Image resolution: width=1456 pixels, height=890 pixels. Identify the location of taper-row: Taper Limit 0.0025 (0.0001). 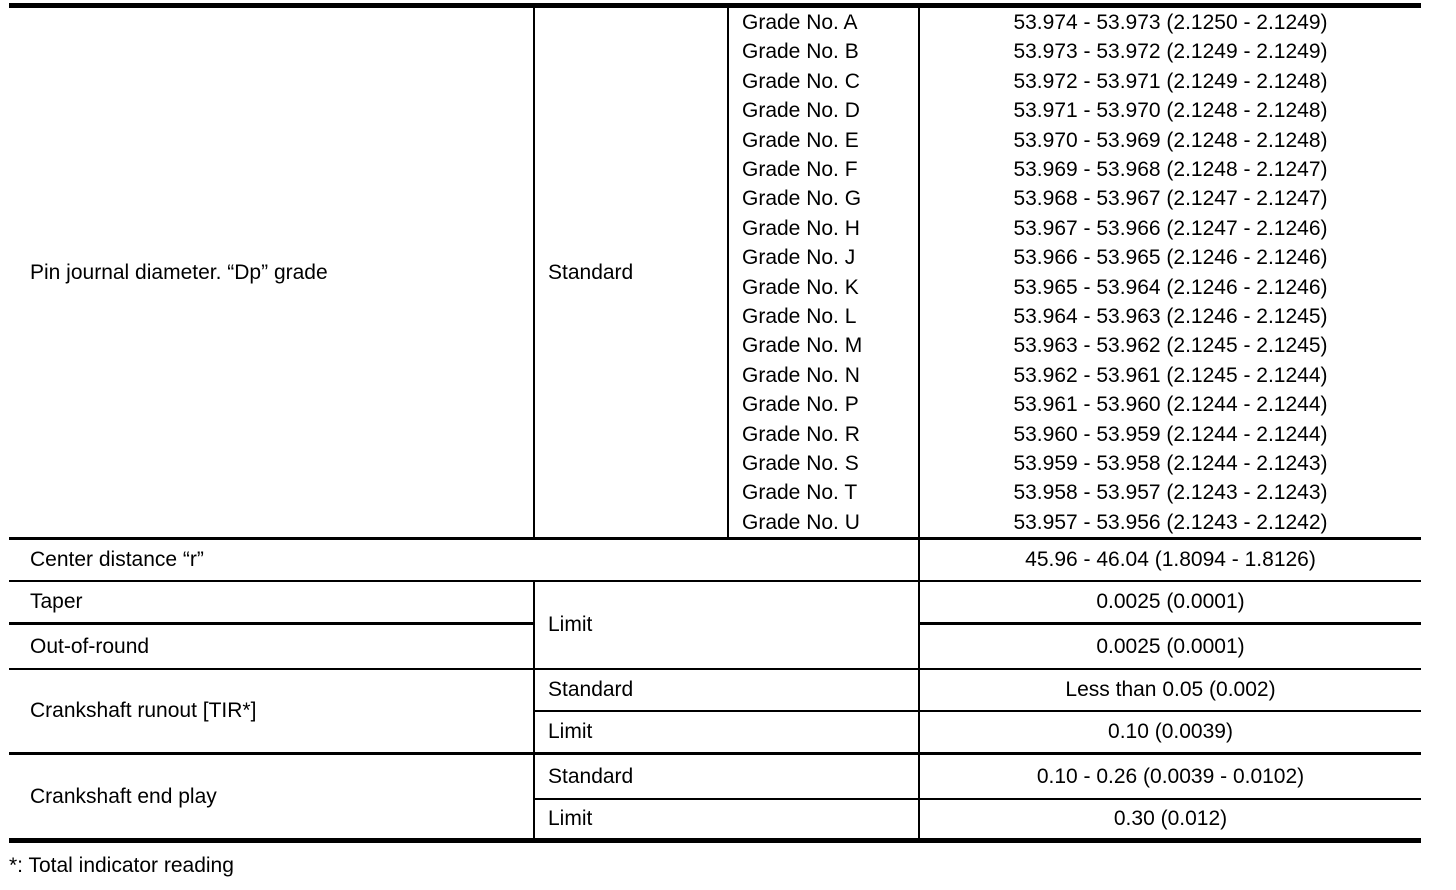
(715, 625).